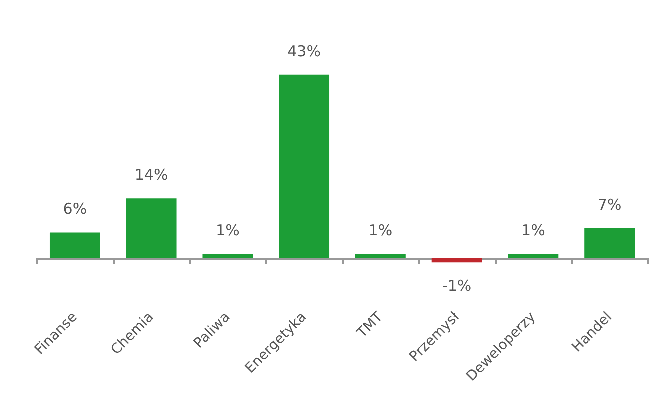 This screenshot has height=401, width=656. Describe the element at coordinates (151, 175) in the screenshot. I see `data-label: 14%` at that location.